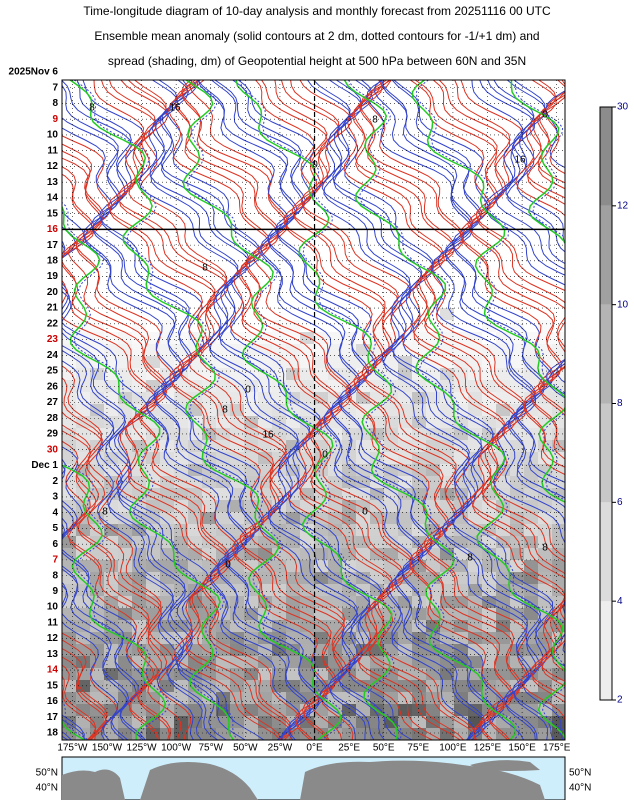  I want to click on colorbar-label: 2, so click(620, 700).